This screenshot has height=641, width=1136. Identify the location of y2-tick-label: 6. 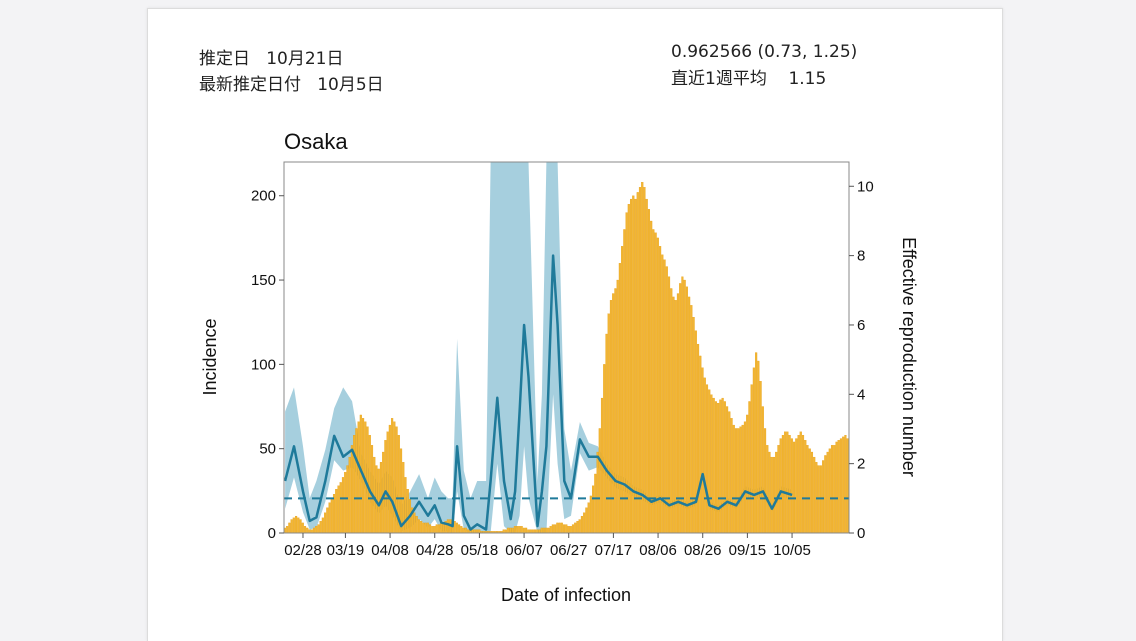
(861, 325).